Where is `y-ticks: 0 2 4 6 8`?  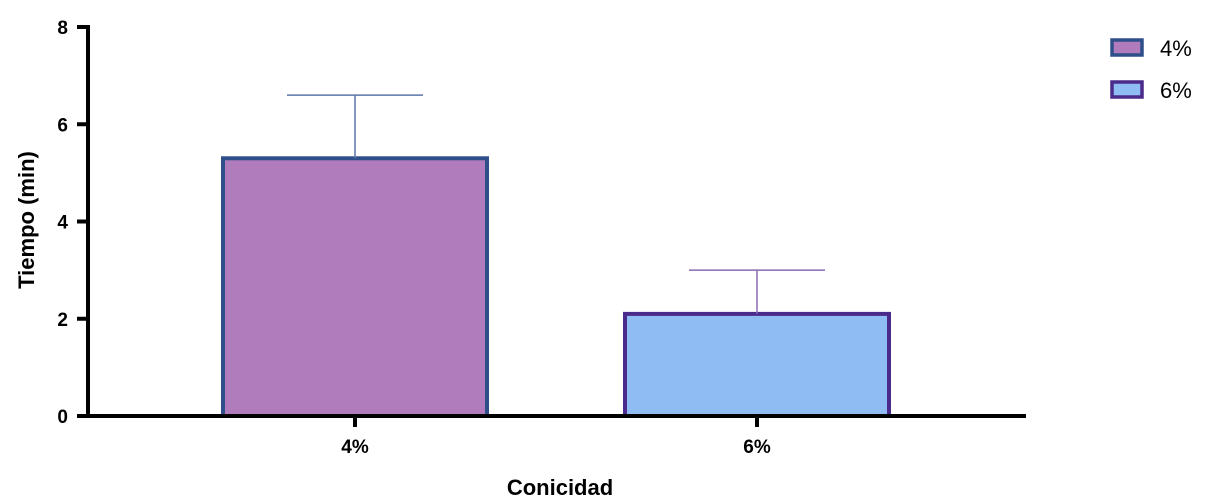 y-ticks: 0 2 4 6 8 is located at coordinates (72, 223).